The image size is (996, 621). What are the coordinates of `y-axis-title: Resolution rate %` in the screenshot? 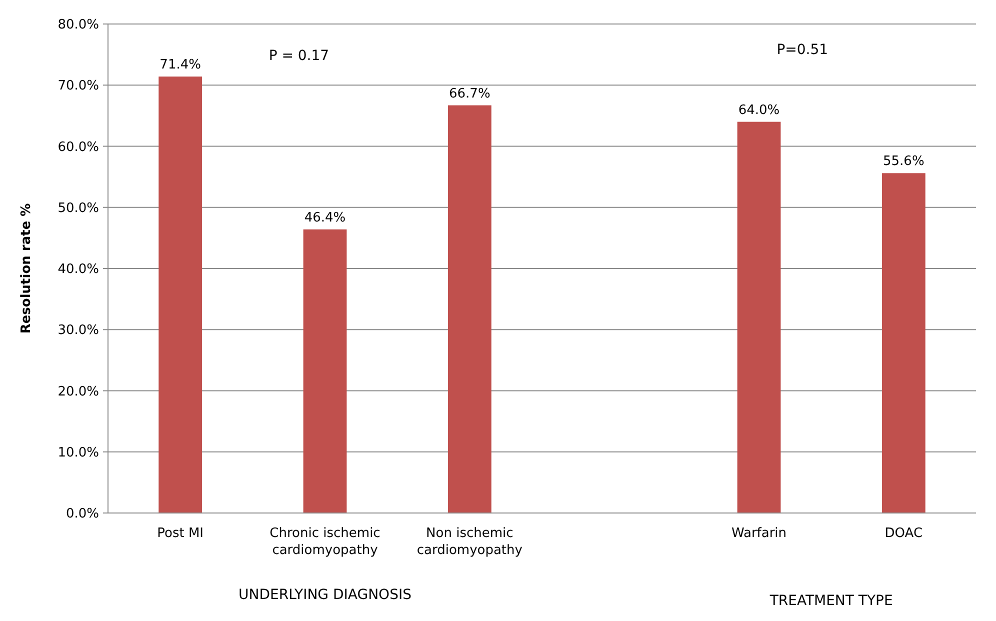 It's located at (26, 268).